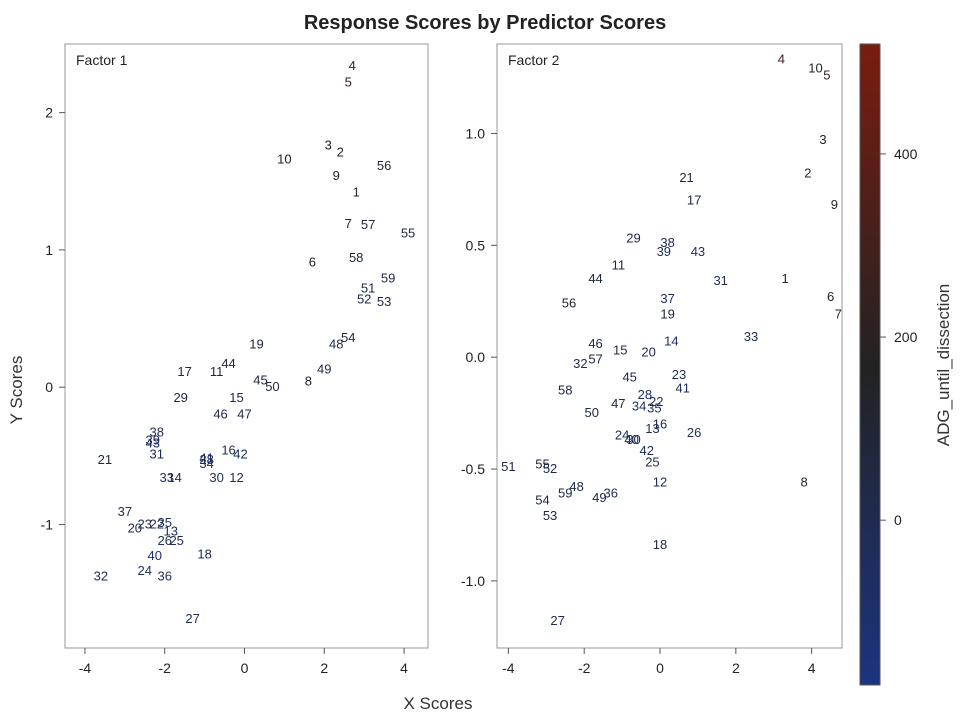 Image resolution: width=971 pixels, height=722 pixels. What do you see at coordinates (184, 371) in the screenshot?
I see `data-point-label: 17` at bounding box center [184, 371].